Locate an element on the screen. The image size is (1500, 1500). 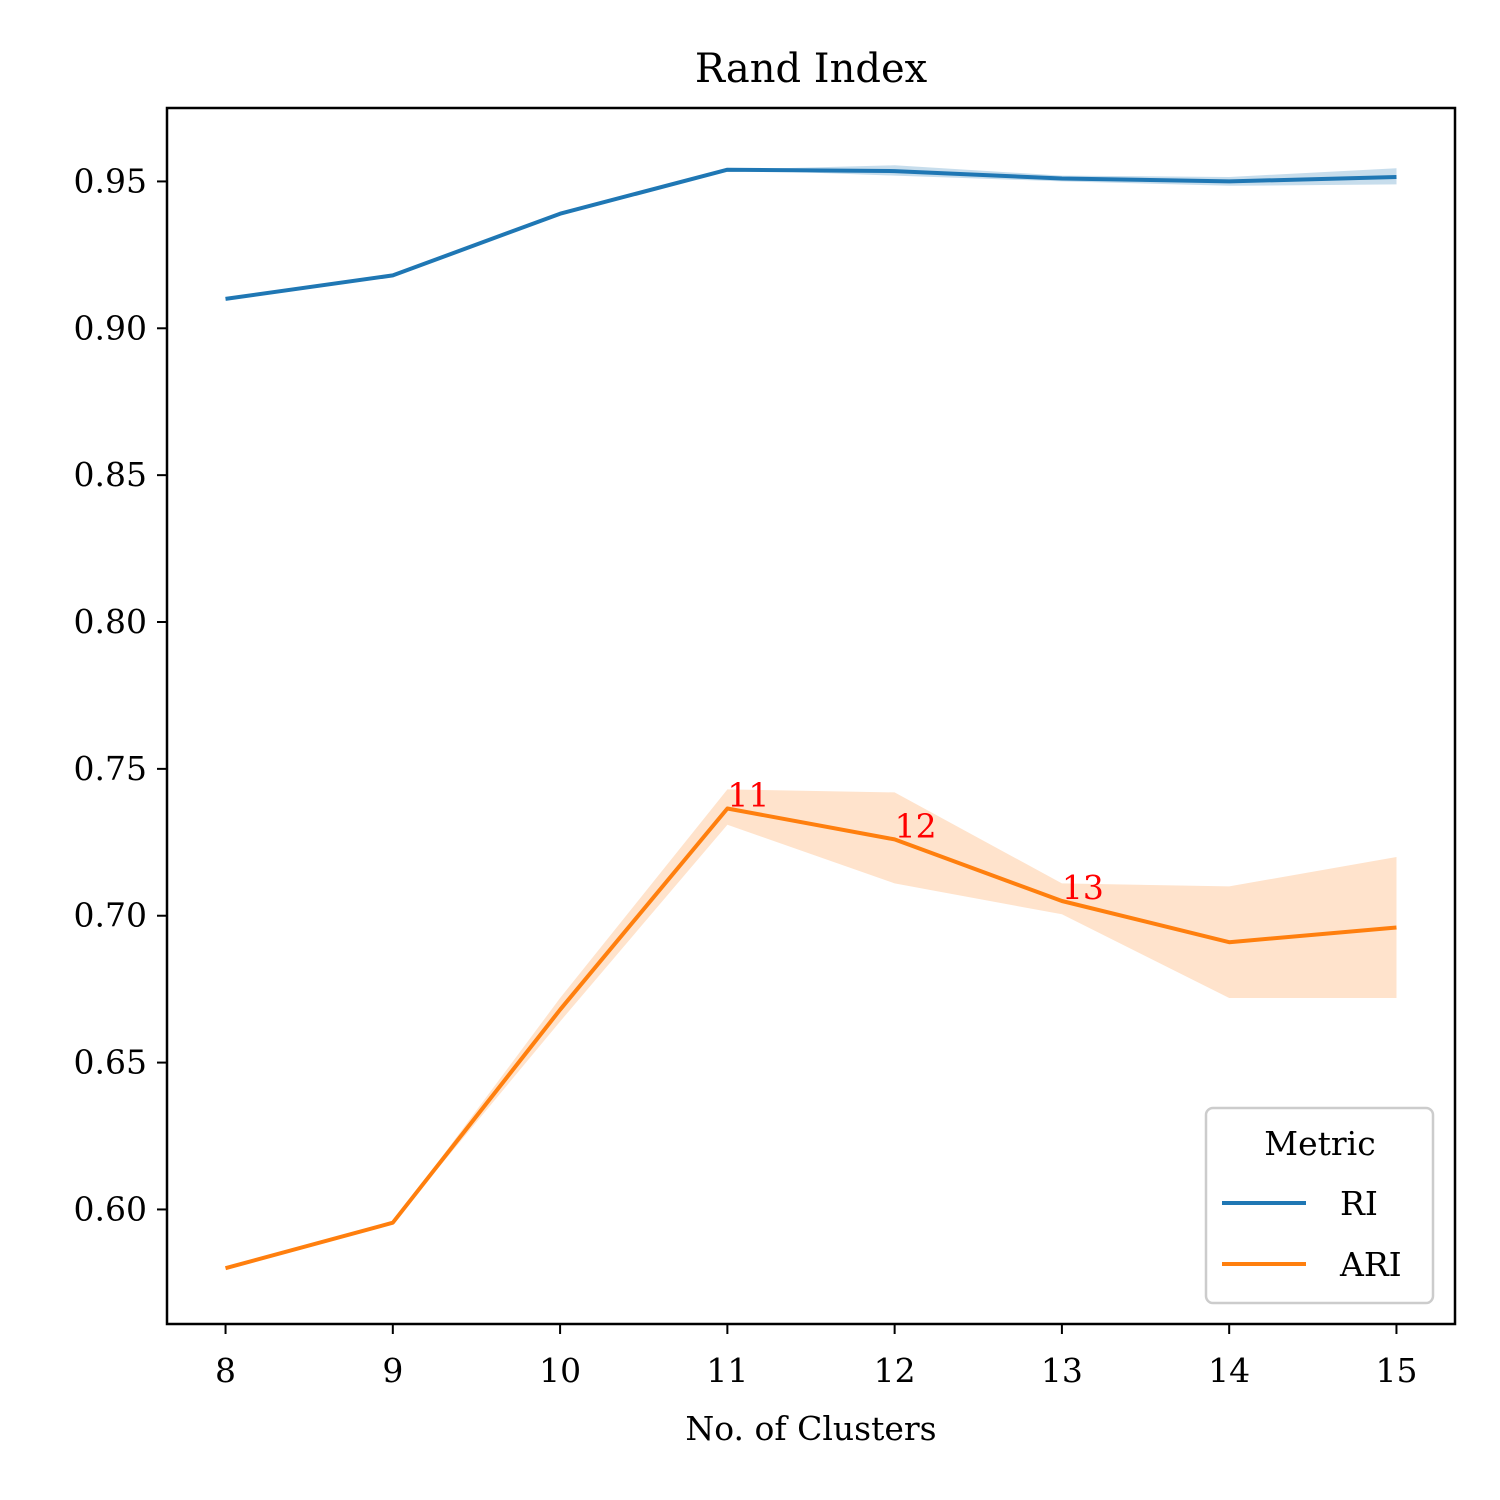
annotation-12: 12 is located at coordinates (916, 825).